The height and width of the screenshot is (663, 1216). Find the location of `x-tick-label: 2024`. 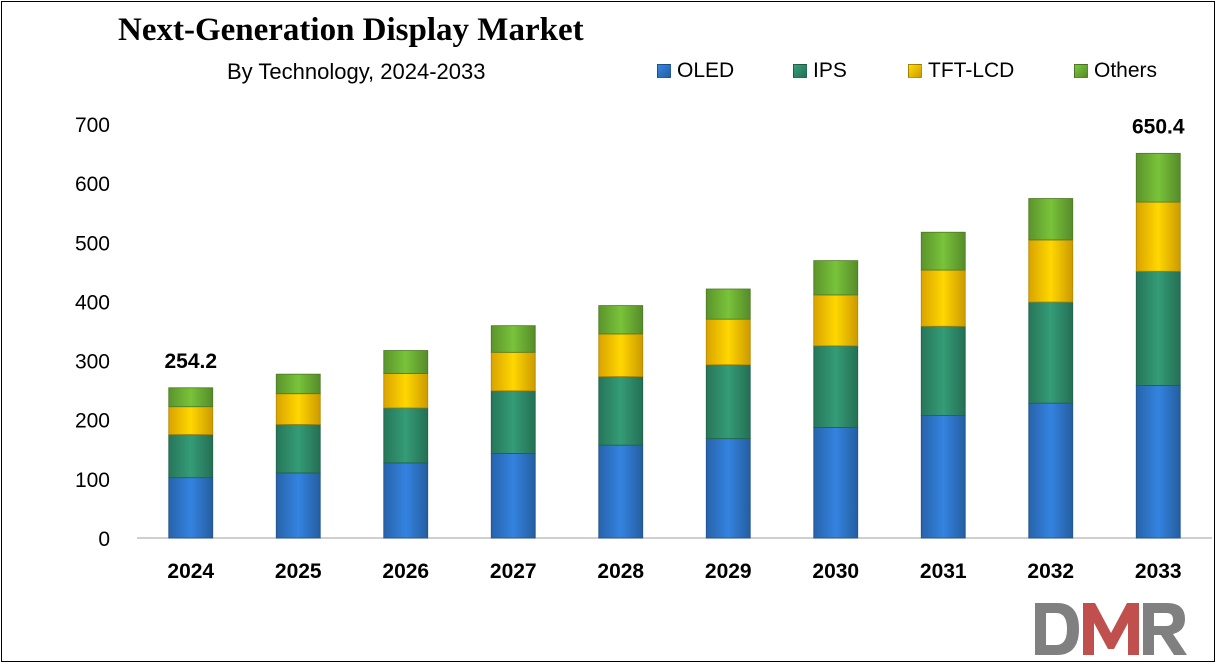

x-tick-label: 2024 is located at coordinates (190, 571).